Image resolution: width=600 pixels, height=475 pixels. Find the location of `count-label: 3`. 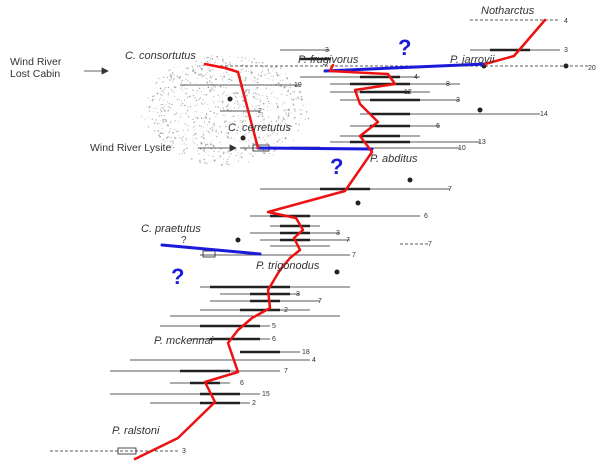

count-label: 3 is located at coordinates (338, 233).